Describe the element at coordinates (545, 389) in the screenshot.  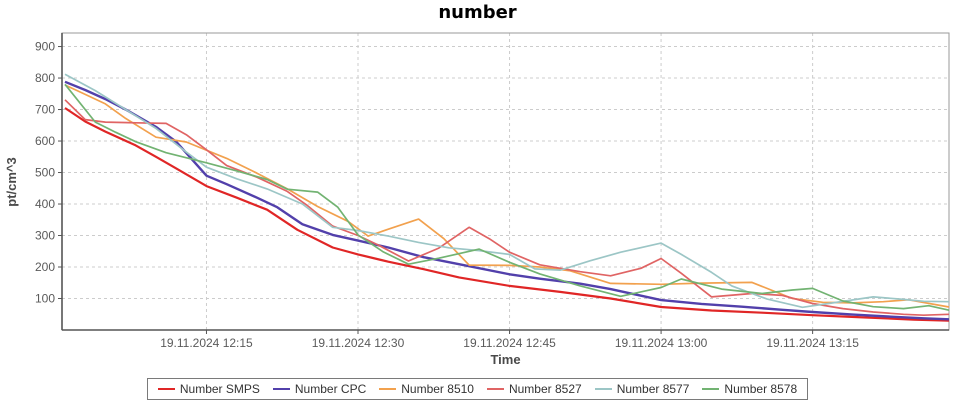
I see `legend-label: Number 8527` at that location.